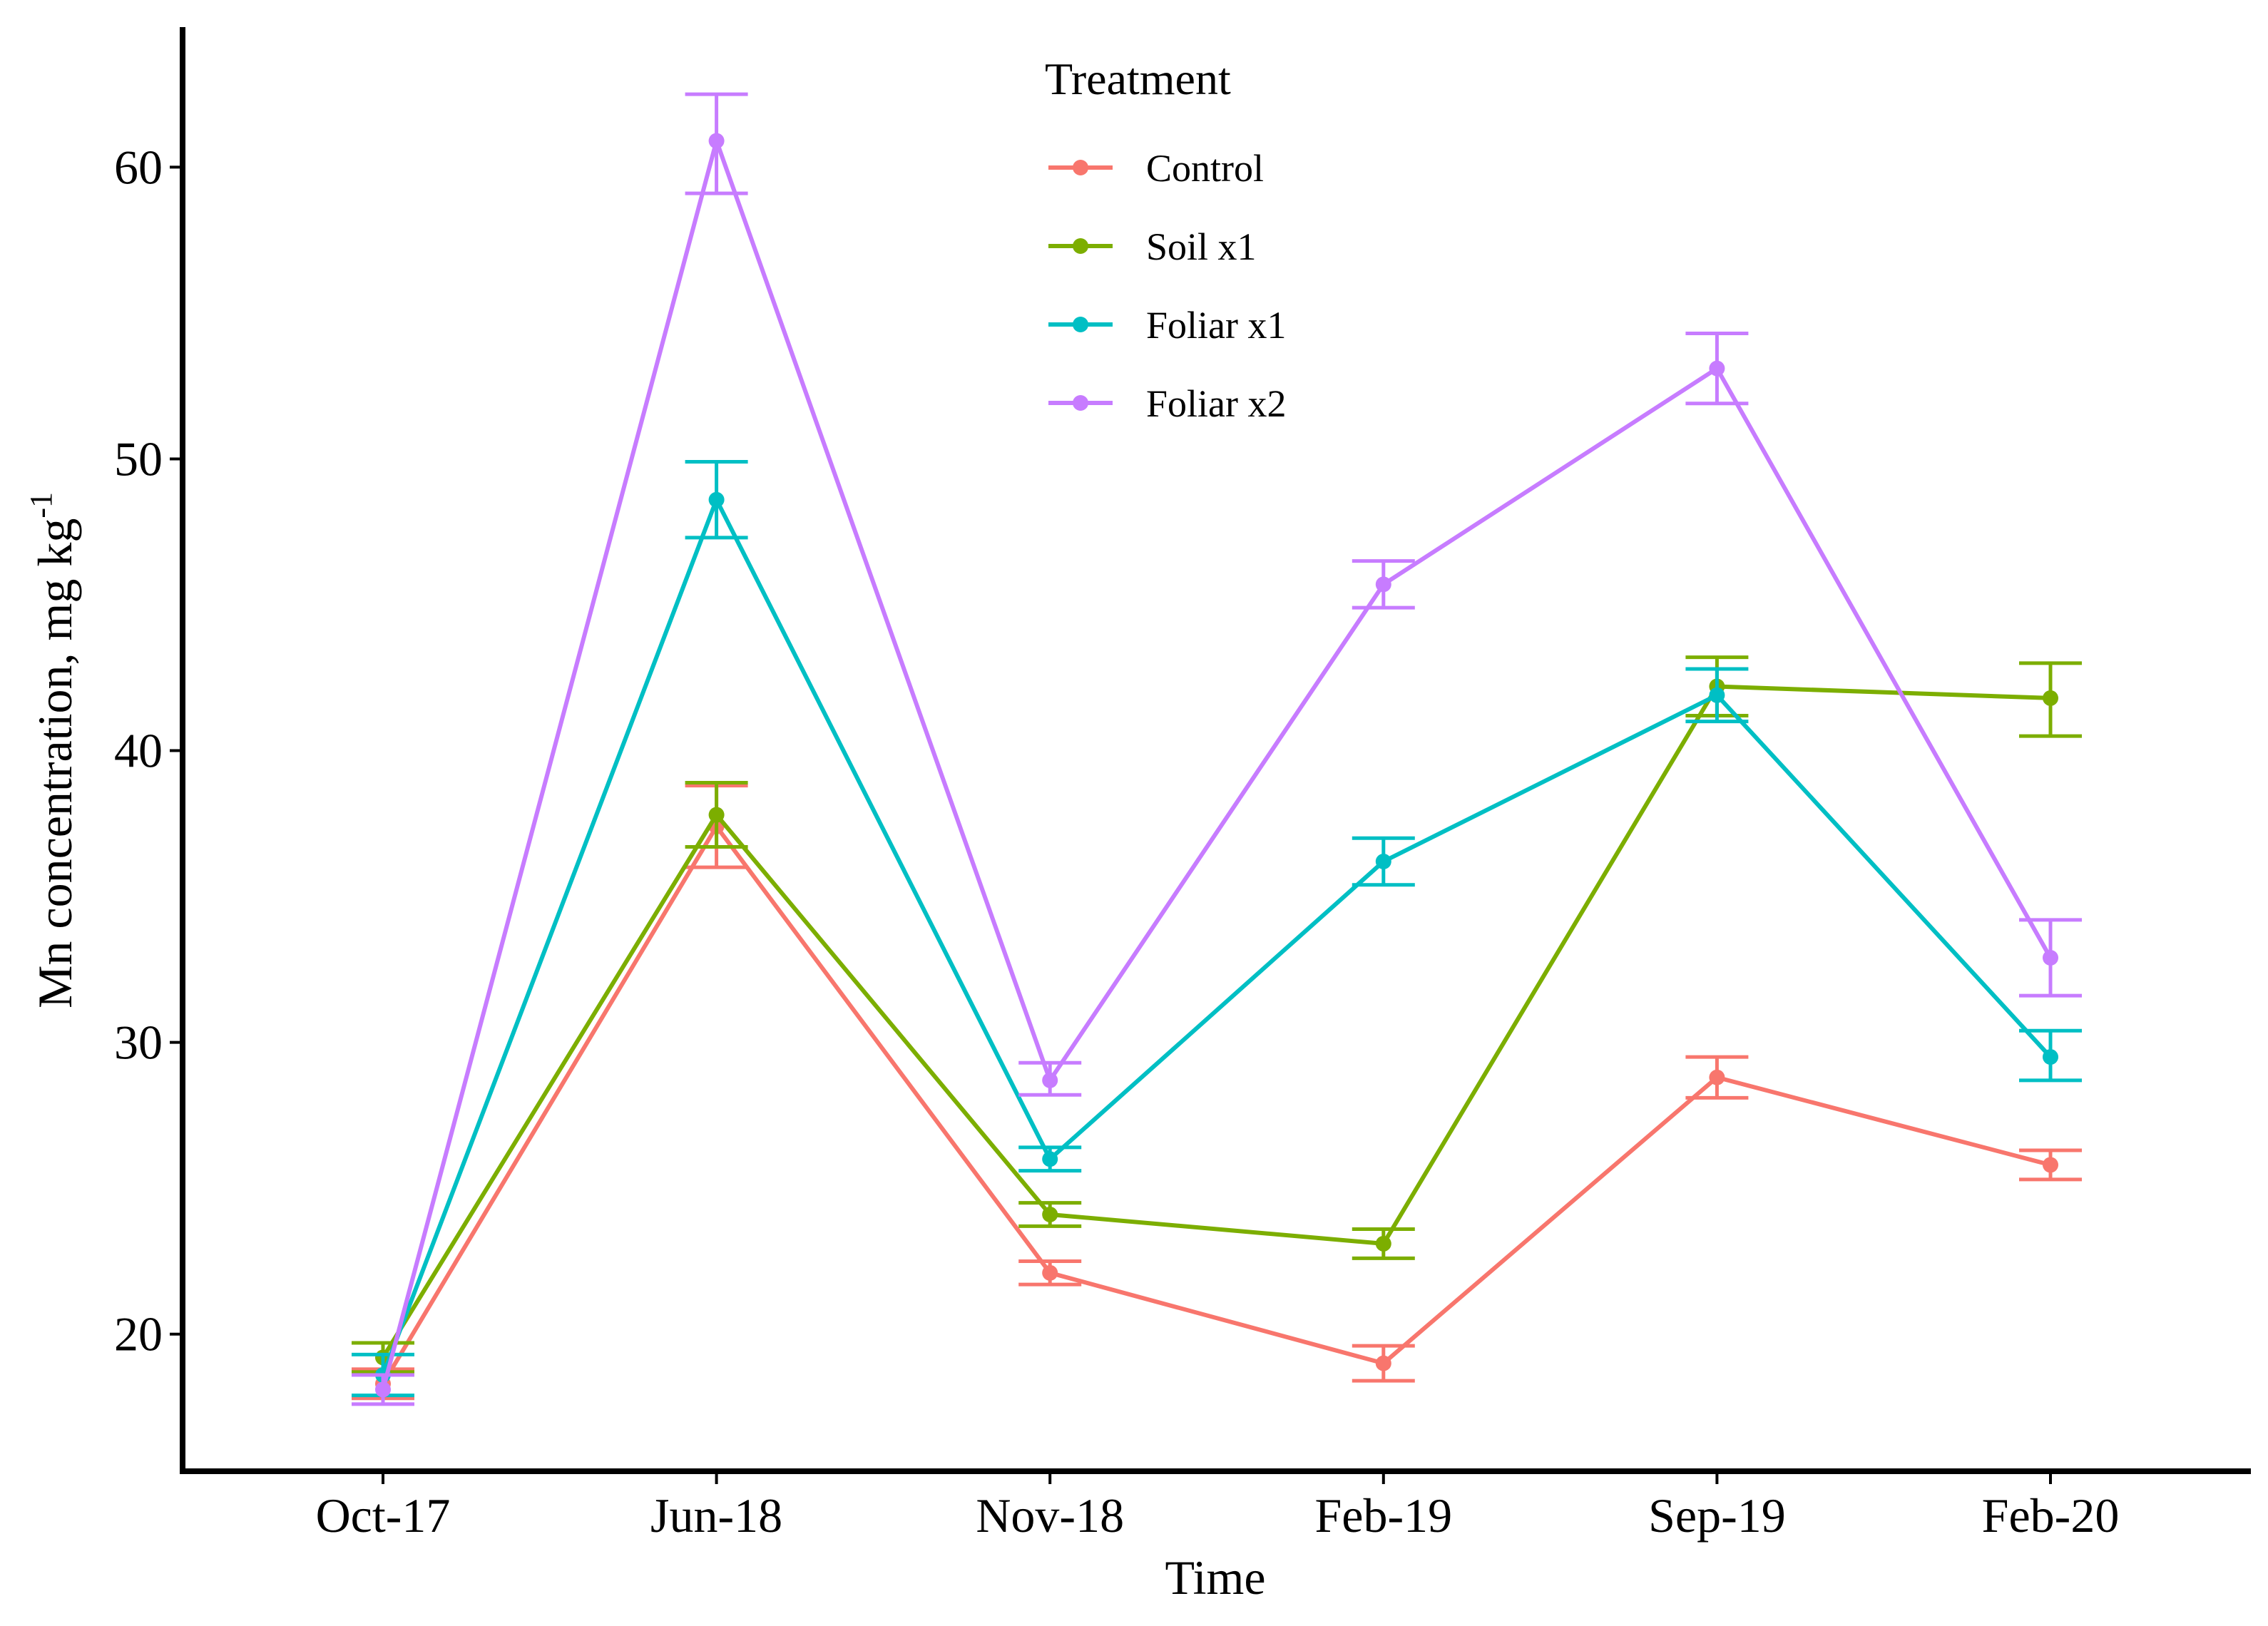 The height and width of the screenshot is (1626, 2268). I want to click on y-tick-label: 60, so click(138, 167).